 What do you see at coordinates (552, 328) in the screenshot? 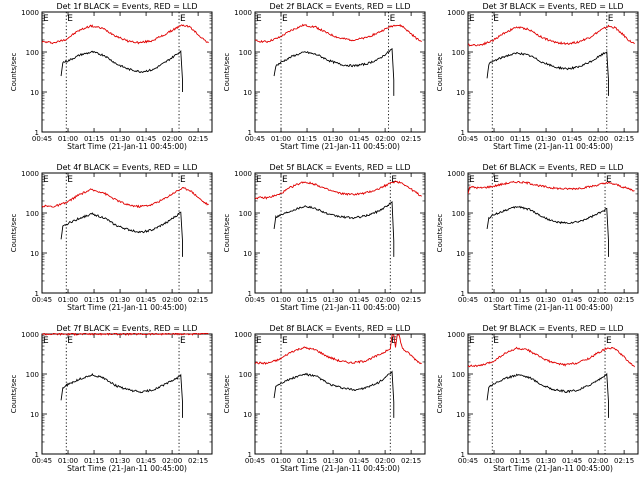
I see `panel-title: Det 9f BLACK = Events, RED = LLD` at bounding box center [552, 328].